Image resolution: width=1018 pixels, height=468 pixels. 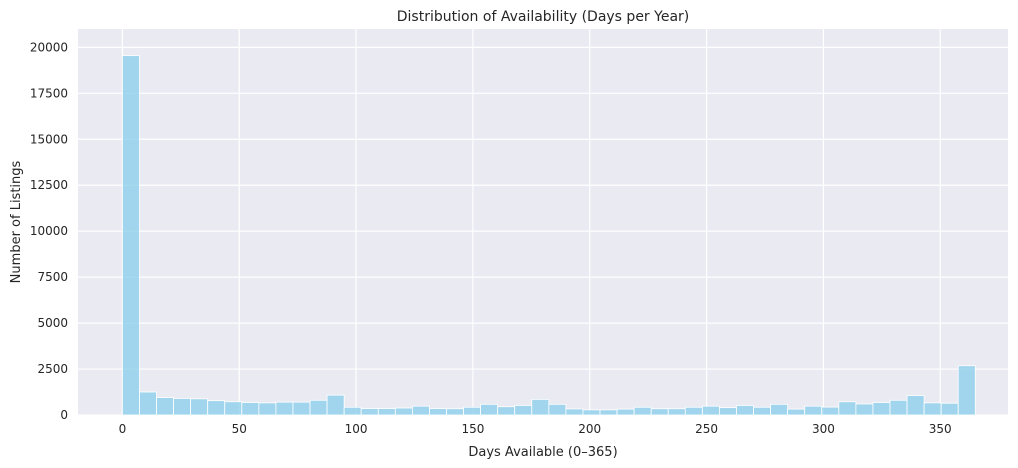 I want to click on x-tick-label: 300, so click(x=823, y=429).